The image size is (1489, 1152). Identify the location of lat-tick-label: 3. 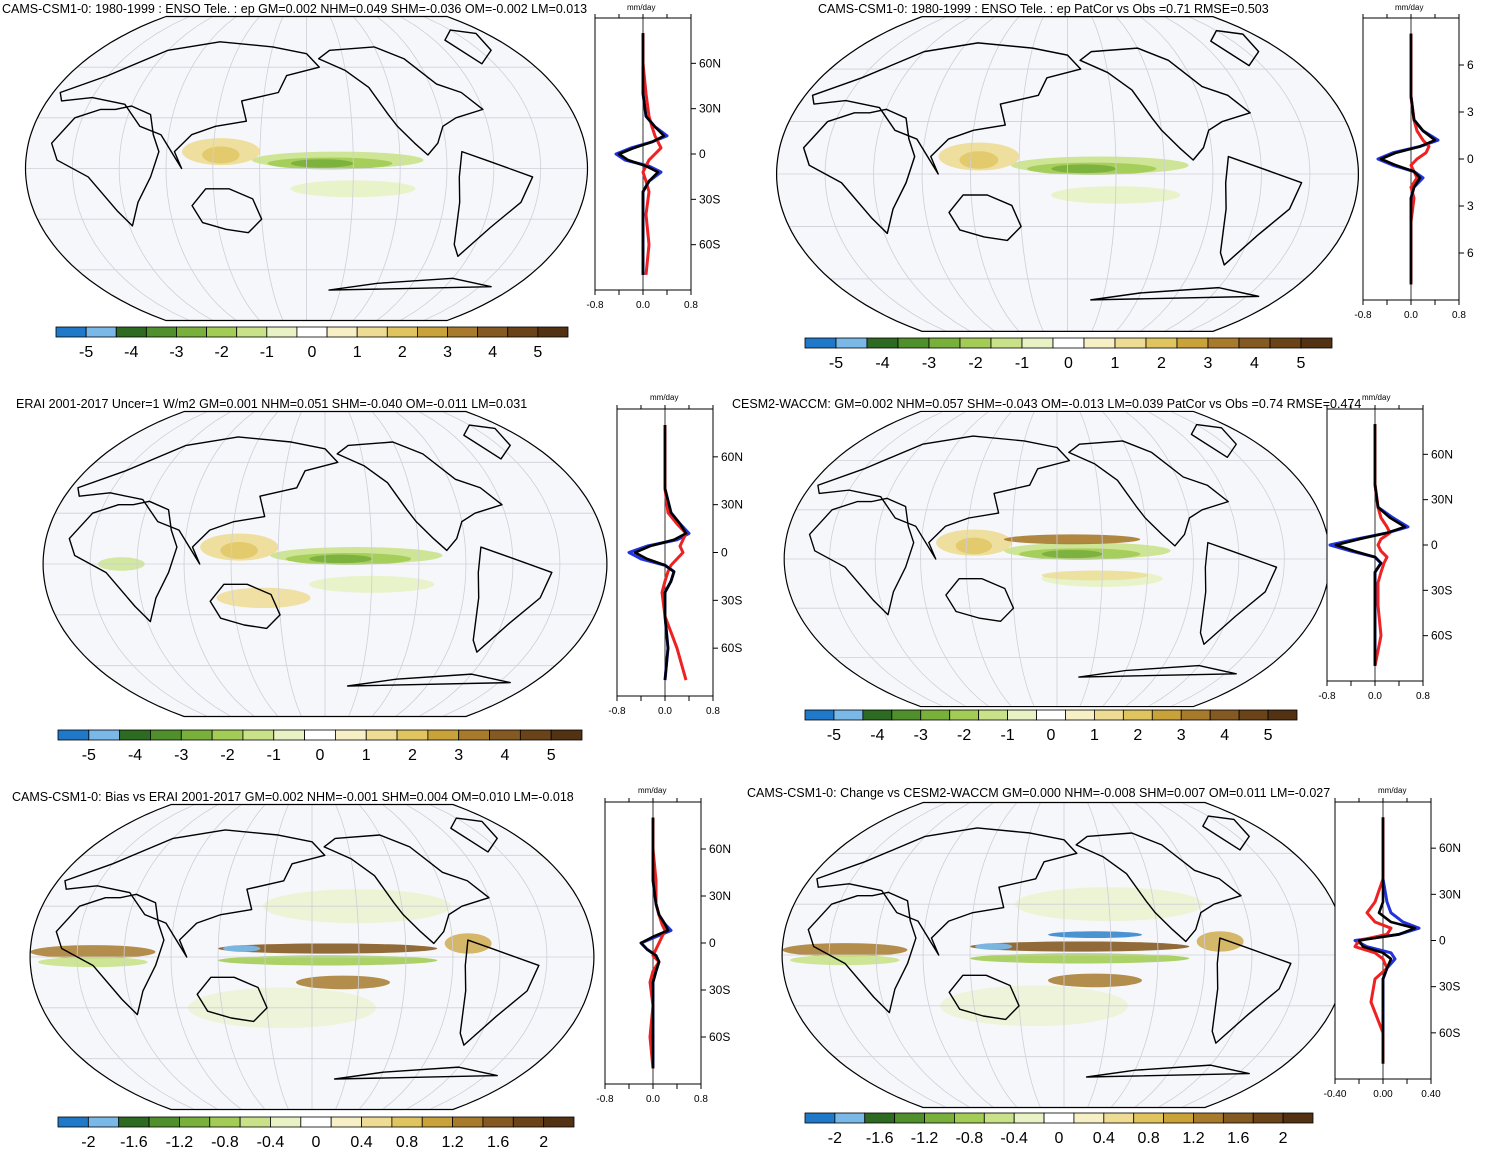
(1470, 112).